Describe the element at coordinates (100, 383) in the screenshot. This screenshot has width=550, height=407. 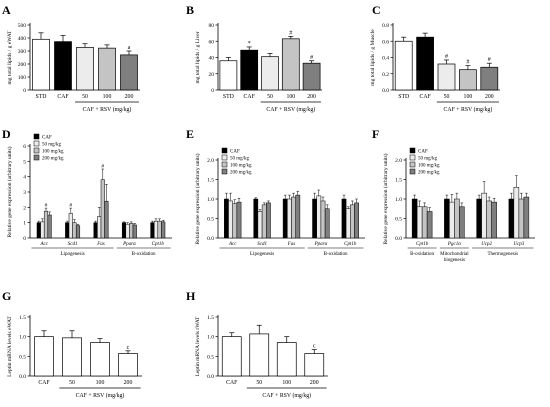
I see `x-tick-label: 100` at that location.